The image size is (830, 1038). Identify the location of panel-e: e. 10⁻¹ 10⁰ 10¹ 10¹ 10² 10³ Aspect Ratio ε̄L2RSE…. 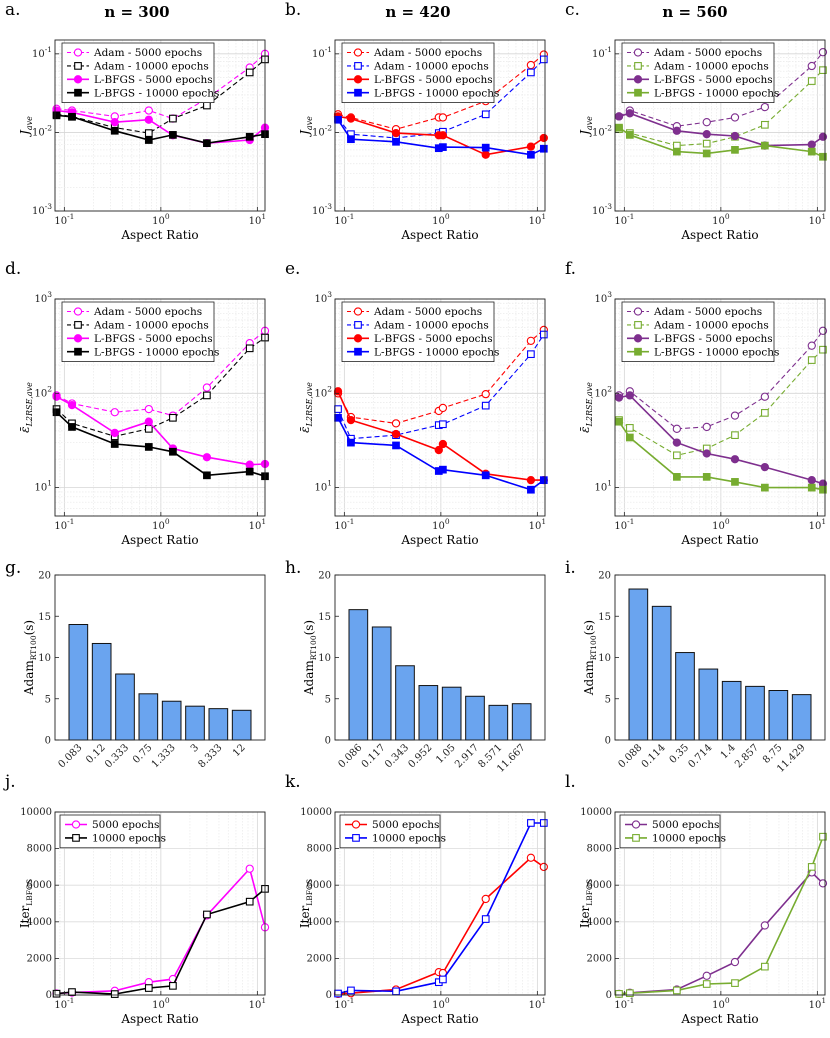
(416, 403).